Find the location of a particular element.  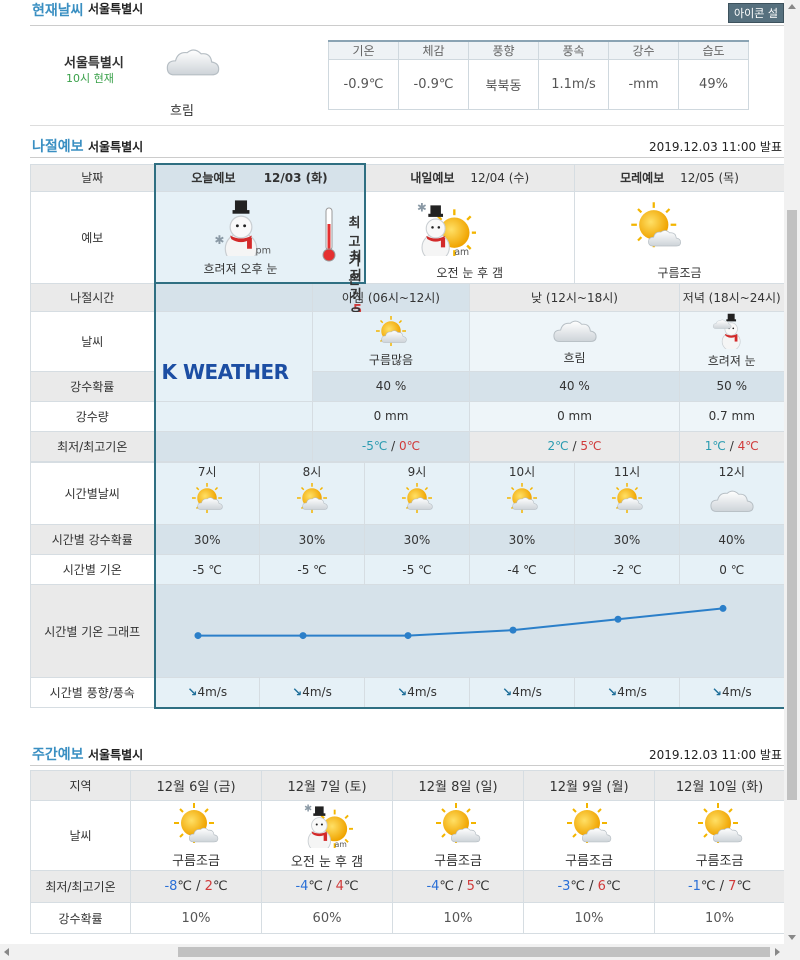

wind-arrow-icon: ↘ is located at coordinates (612, 692).